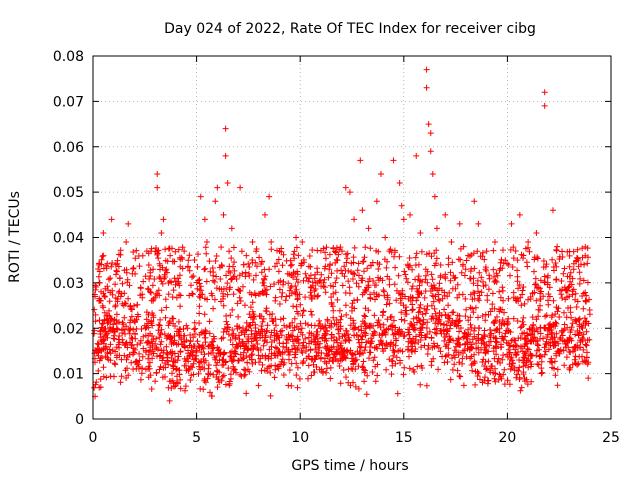 This screenshot has height=480, width=640. Describe the element at coordinates (79, 420) in the screenshot. I see `y-tick-label: 0` at that location.